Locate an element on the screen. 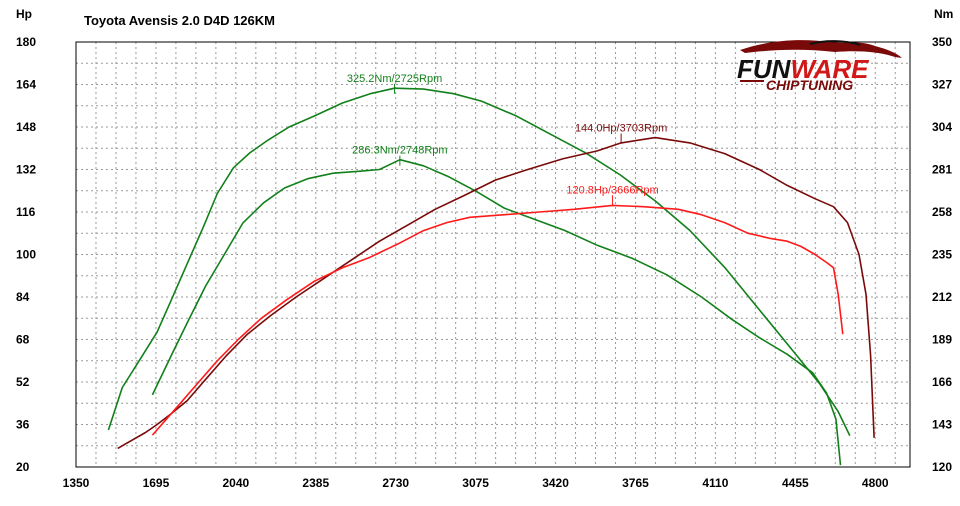 The image size is (960, 506). right-y-tick-label: 327 is located at coordinates (942, 85).